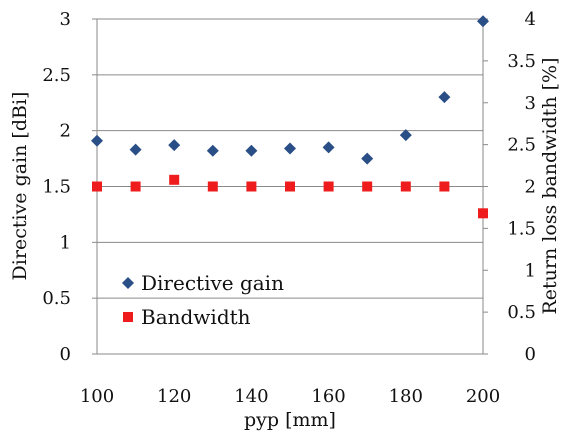  What do you see at coordinates (521, 312) in the screenshot?
I see `right-axis-tick-label: 0.5` at bounding box center [521, 312].